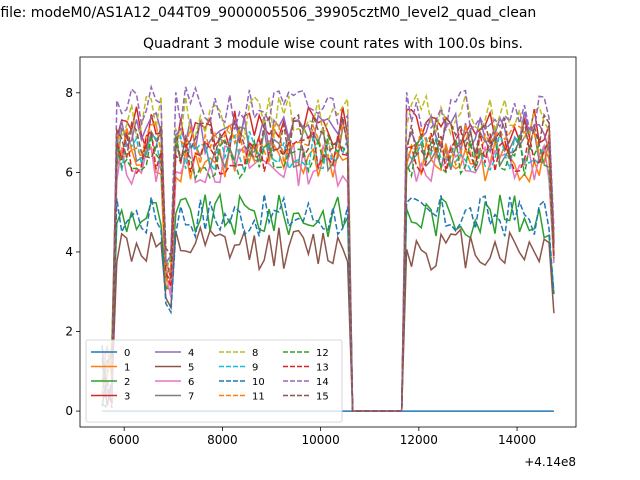 The image size is (640, 480). I want to click on y-tick-label: 4, so click(69, 252).